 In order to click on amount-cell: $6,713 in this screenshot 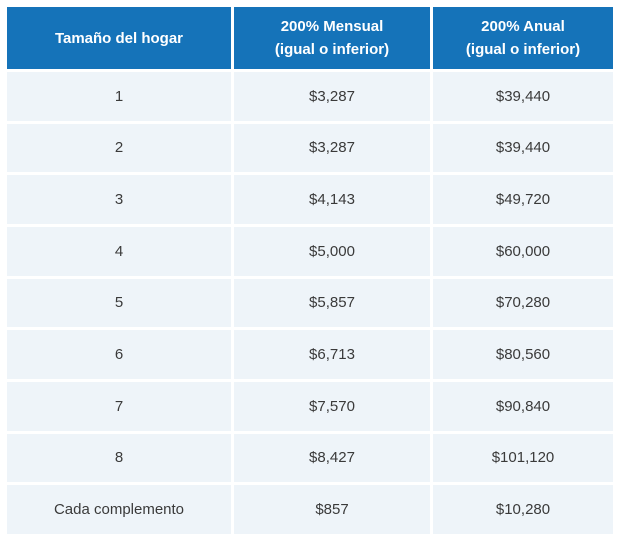, I will do `click(332, 354)`.